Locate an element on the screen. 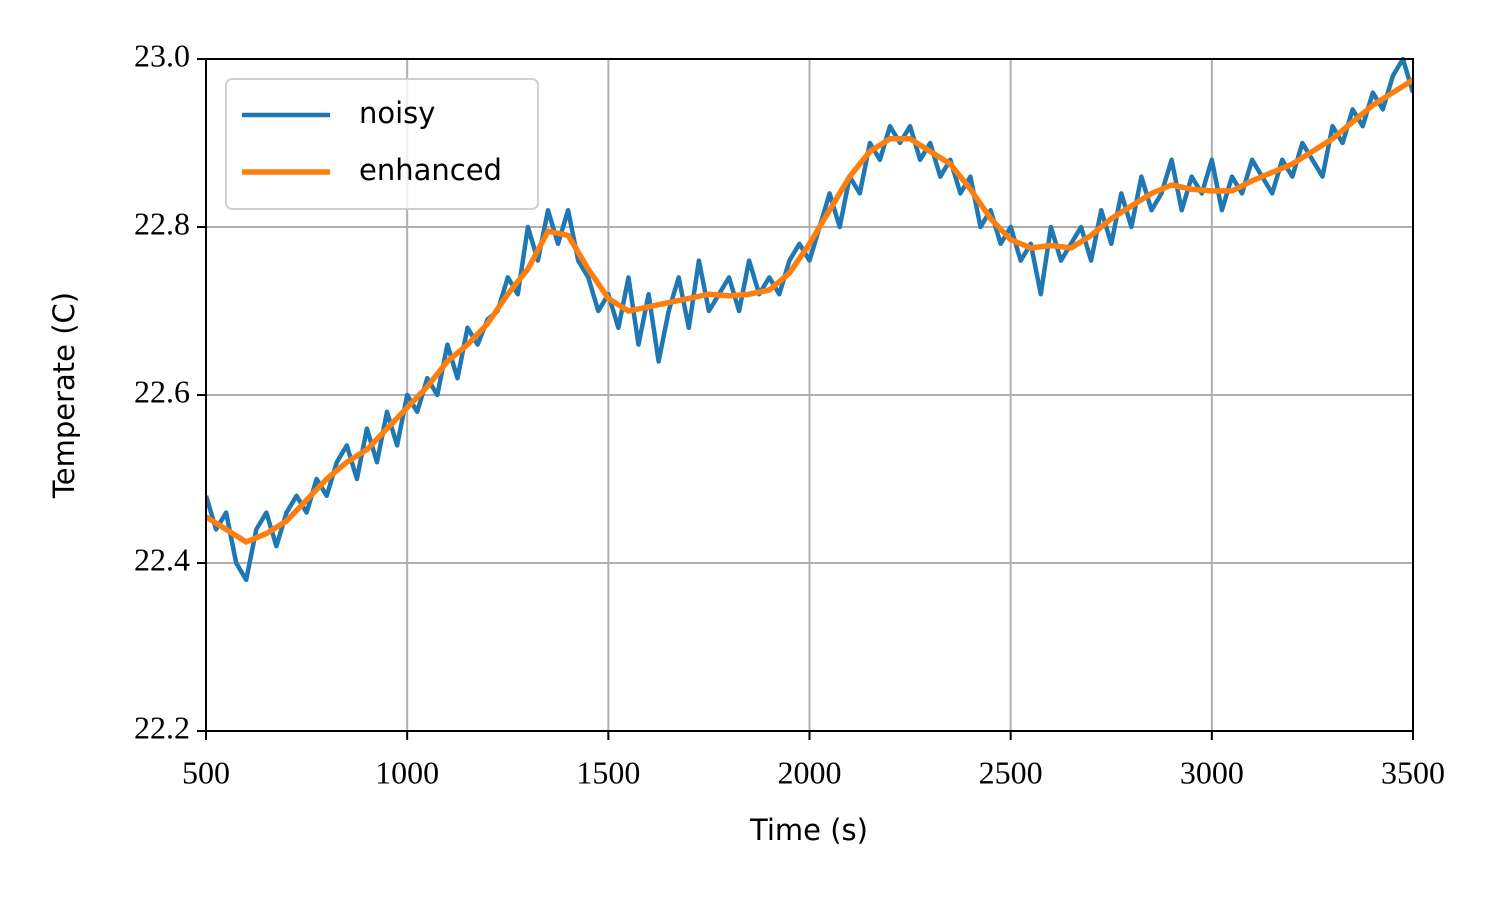 The image size is (1500, 900). legend-box is located at coordinates (382, 144).